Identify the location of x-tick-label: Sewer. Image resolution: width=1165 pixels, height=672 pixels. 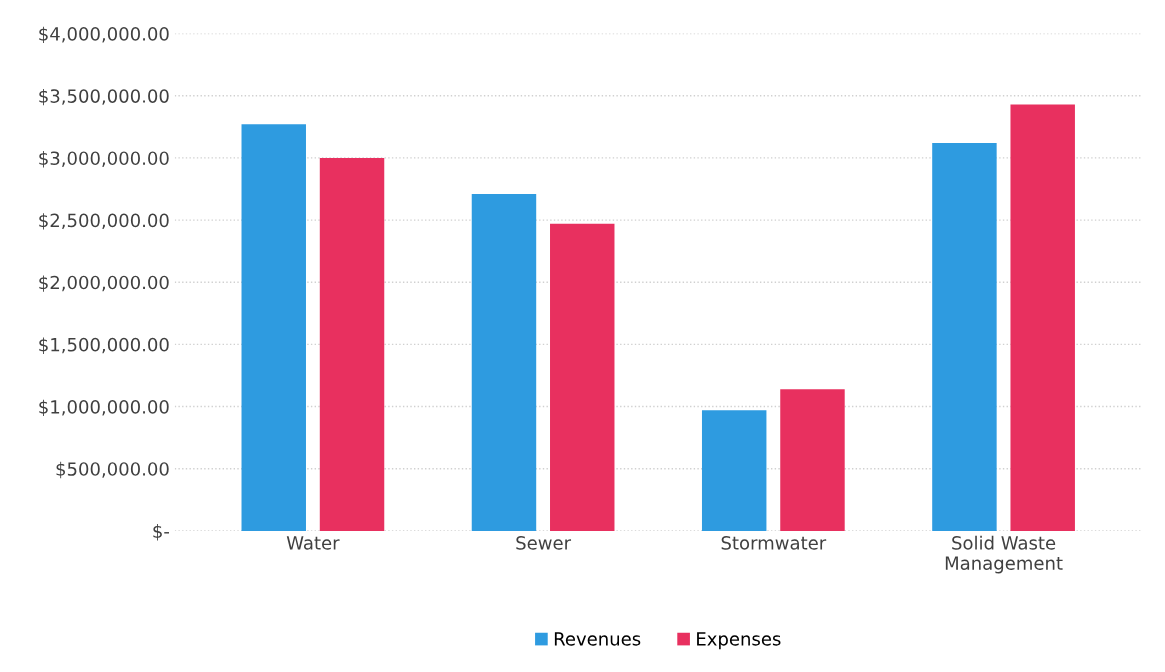
(544, 543).